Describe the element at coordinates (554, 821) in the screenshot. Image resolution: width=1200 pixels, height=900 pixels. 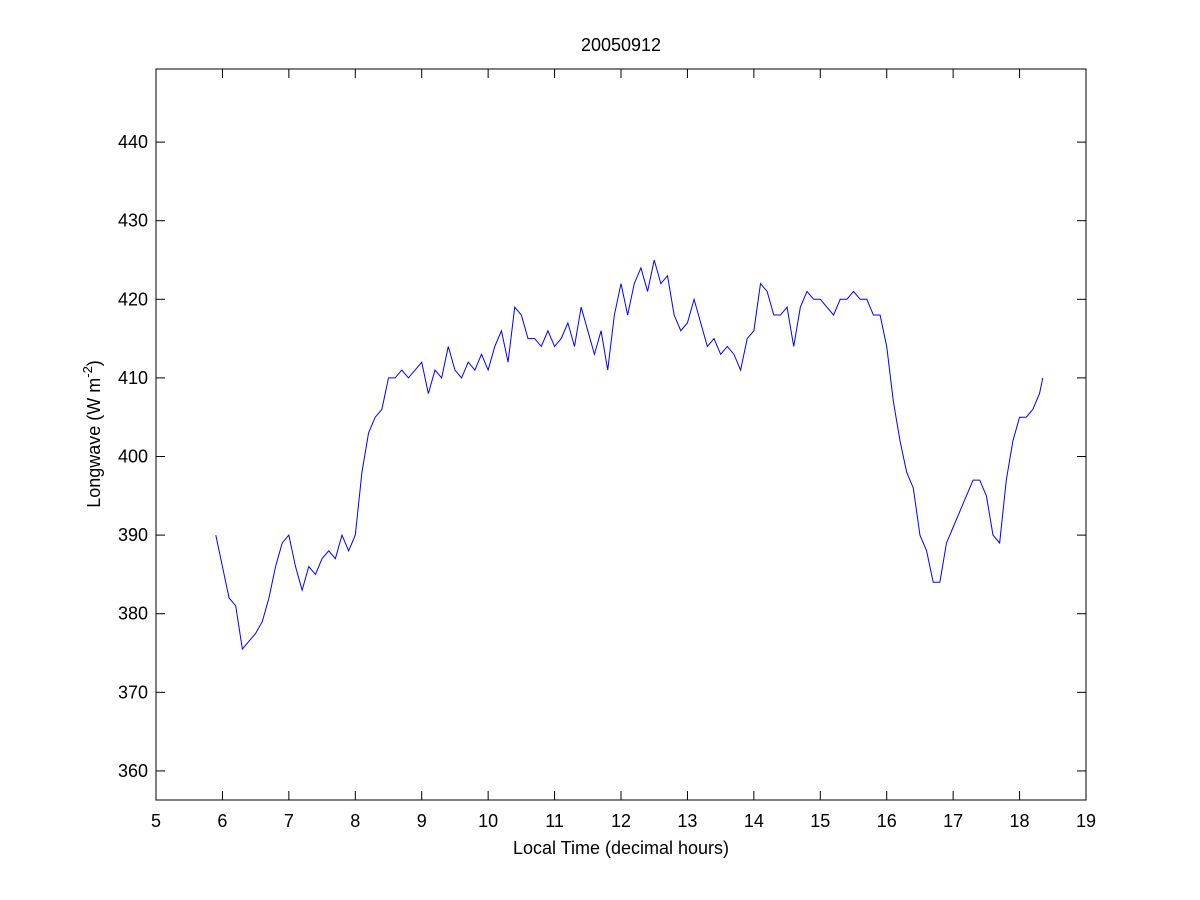
I see `x-tick-label: 11` at that location.